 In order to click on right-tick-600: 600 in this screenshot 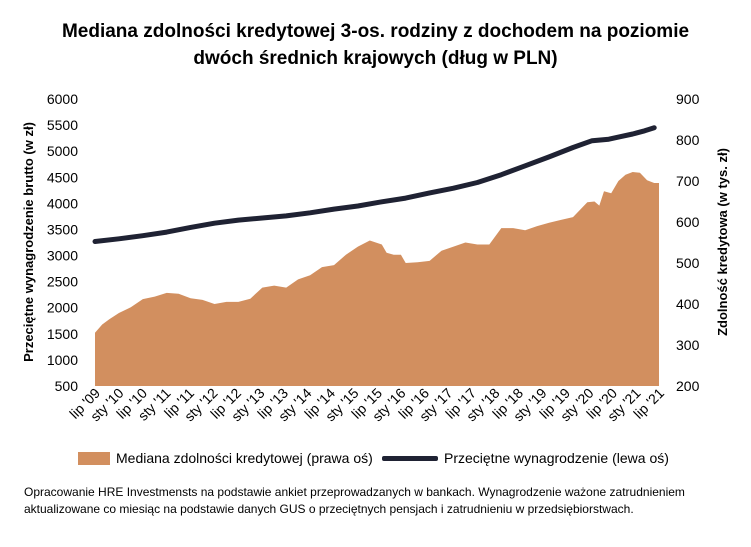, I will do `click(688, 222)`.